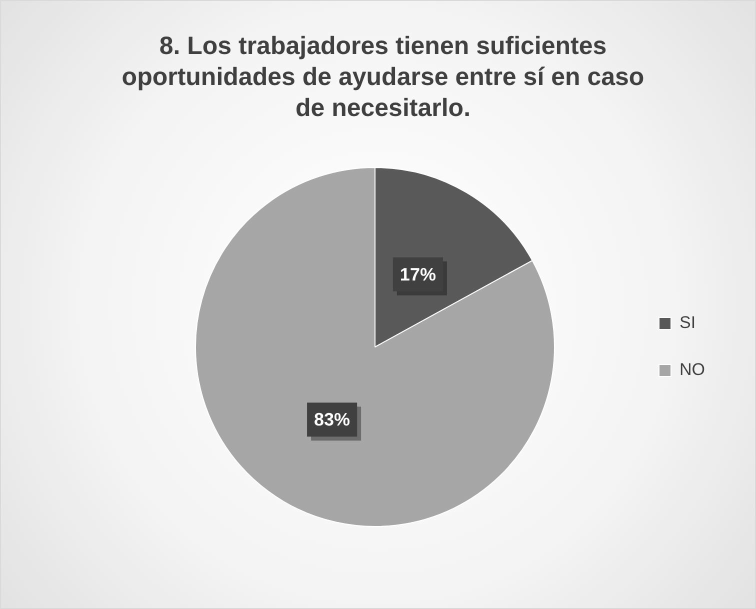 The width and height of the screenshot is (756, 609). What do you see at coordinates (692, 370) in the screenshot?
I see `legend-label: NO` at bounding box center [692, 370].